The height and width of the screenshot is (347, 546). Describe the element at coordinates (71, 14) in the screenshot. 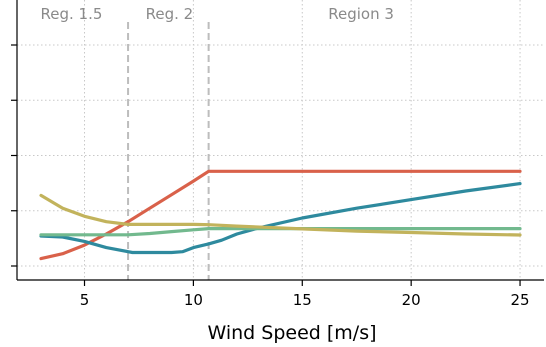

I see `region-label: Reg. 1.5` at that location.